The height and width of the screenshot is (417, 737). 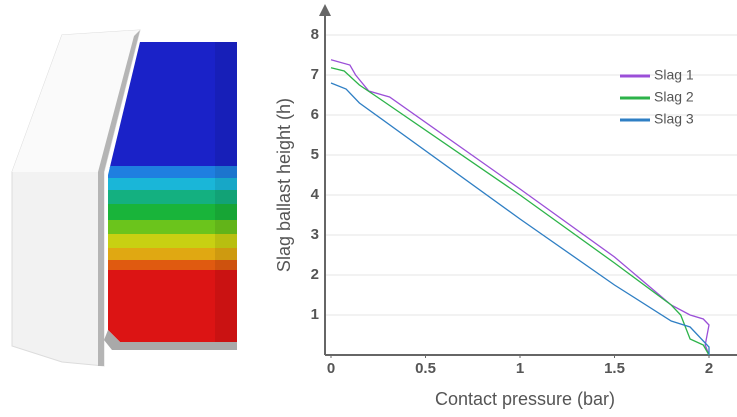 What do you see at coordinates (284, 185) in the screenshot?
I see `y-axis-title: Slag ballast height (h)` at bounding box center [284, 185].